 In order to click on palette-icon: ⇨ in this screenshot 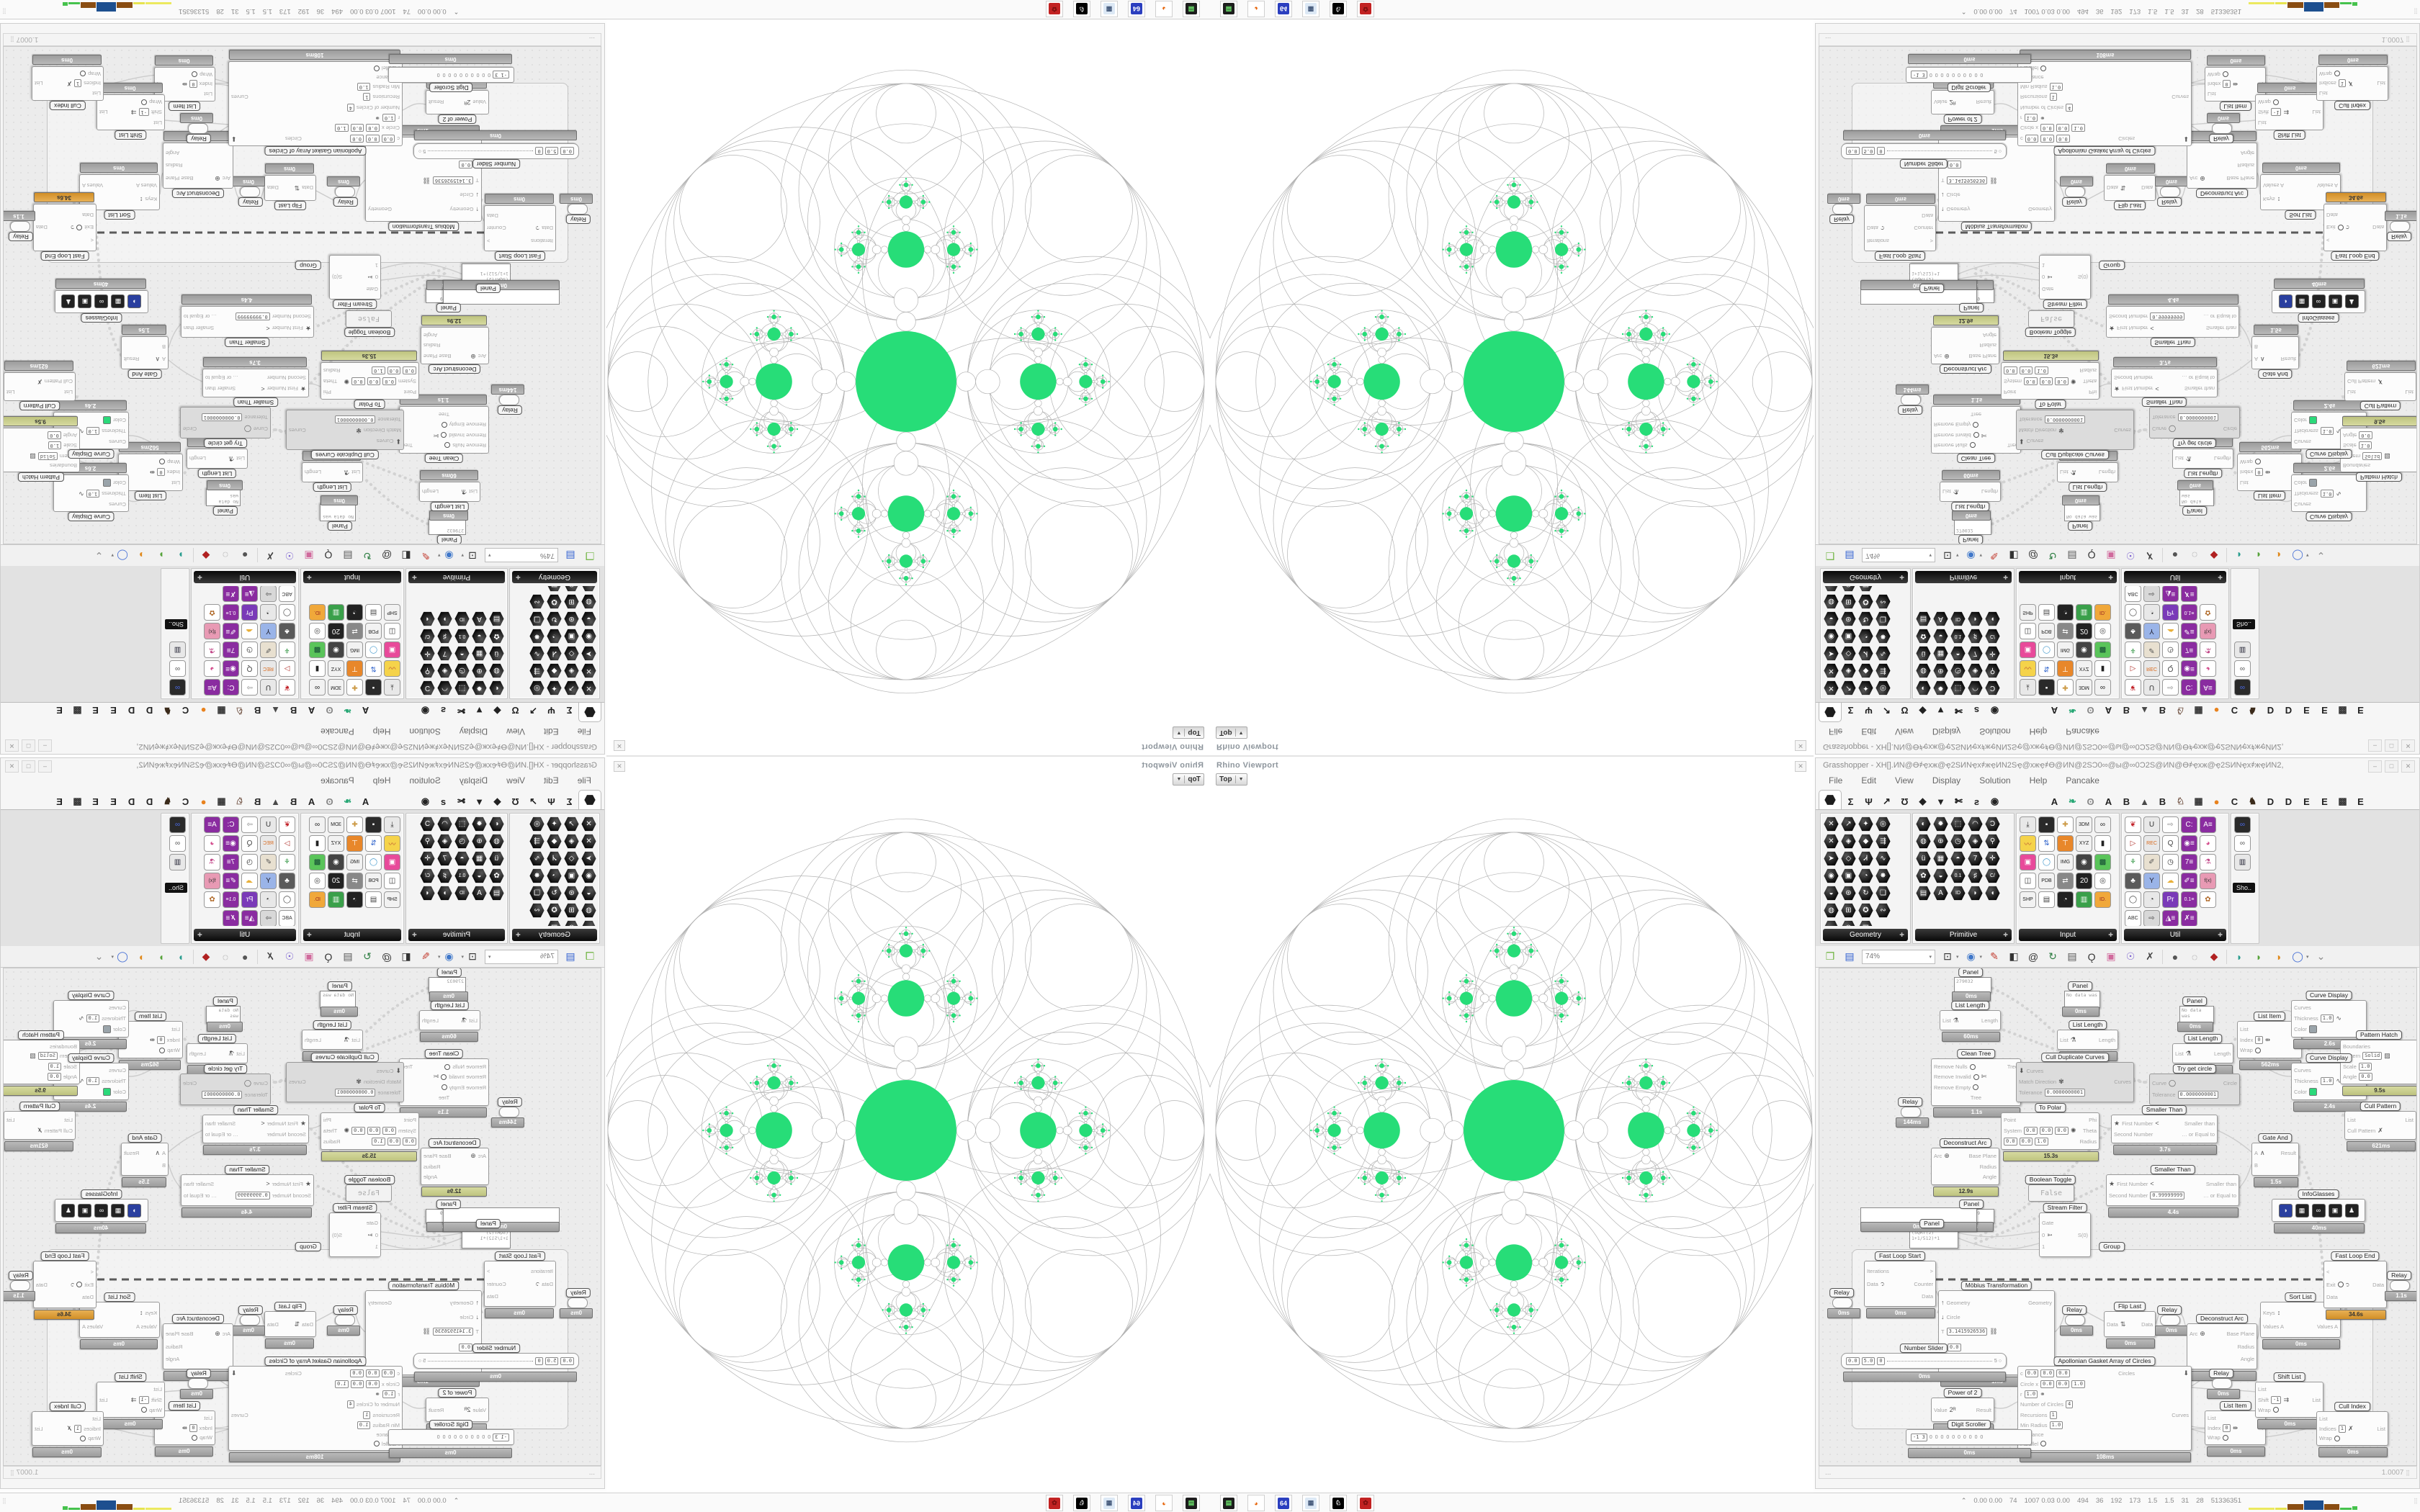, I will do `click(249, 687)`.